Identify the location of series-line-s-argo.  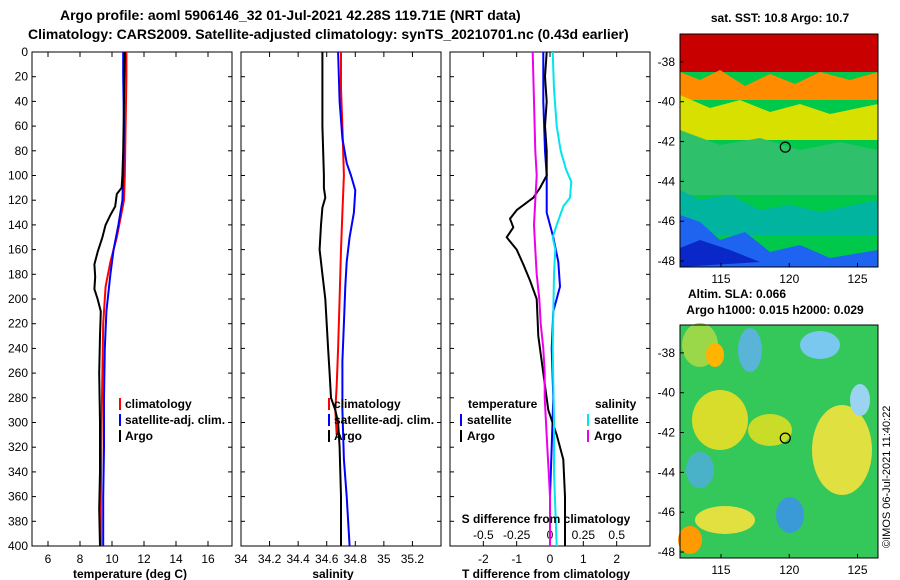
(541, 299).